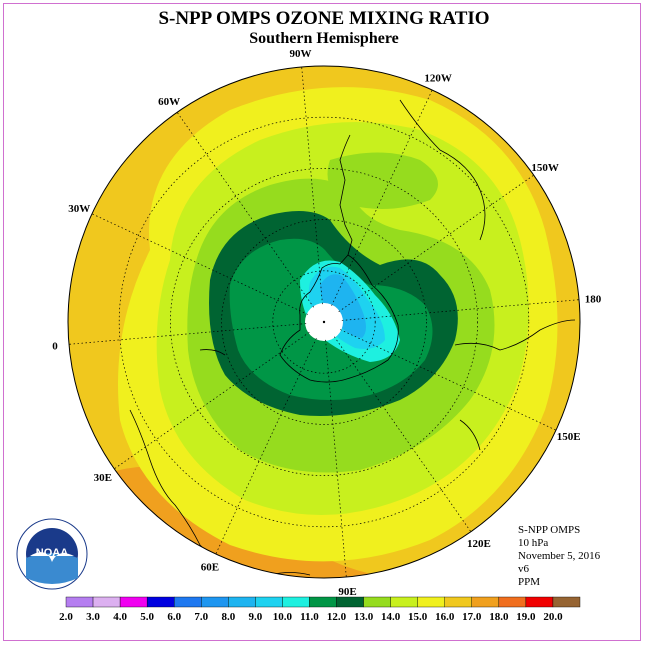  Describe the element at coordinates (169, 102) in the screenshot. I see `longitude-label: 60W` at that location.